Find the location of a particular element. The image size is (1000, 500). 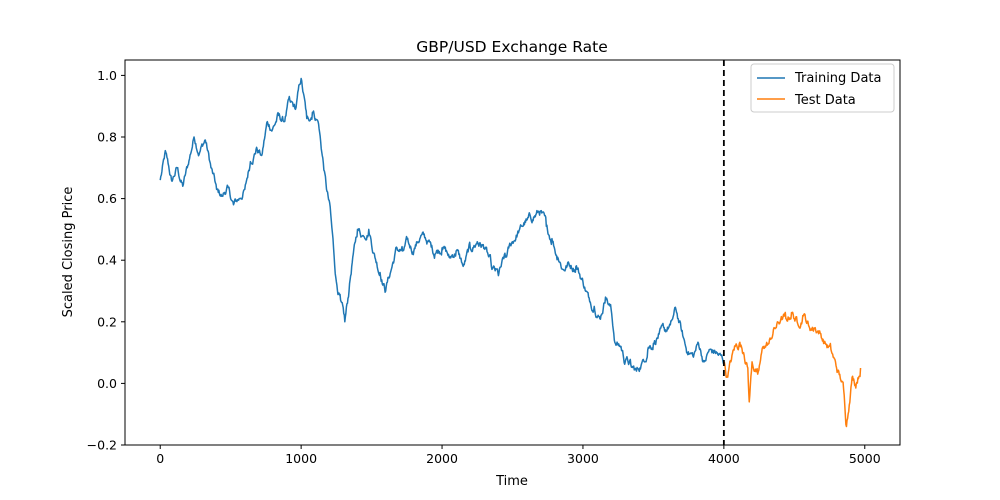

x-tick-label: 0 is located at coordinates (160, 458).